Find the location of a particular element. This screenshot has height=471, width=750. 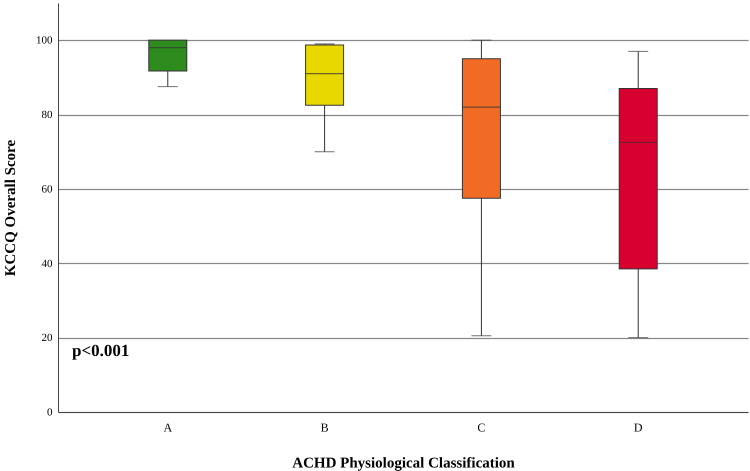

y-tick-label: 100 is located at coordinates (44, 40).